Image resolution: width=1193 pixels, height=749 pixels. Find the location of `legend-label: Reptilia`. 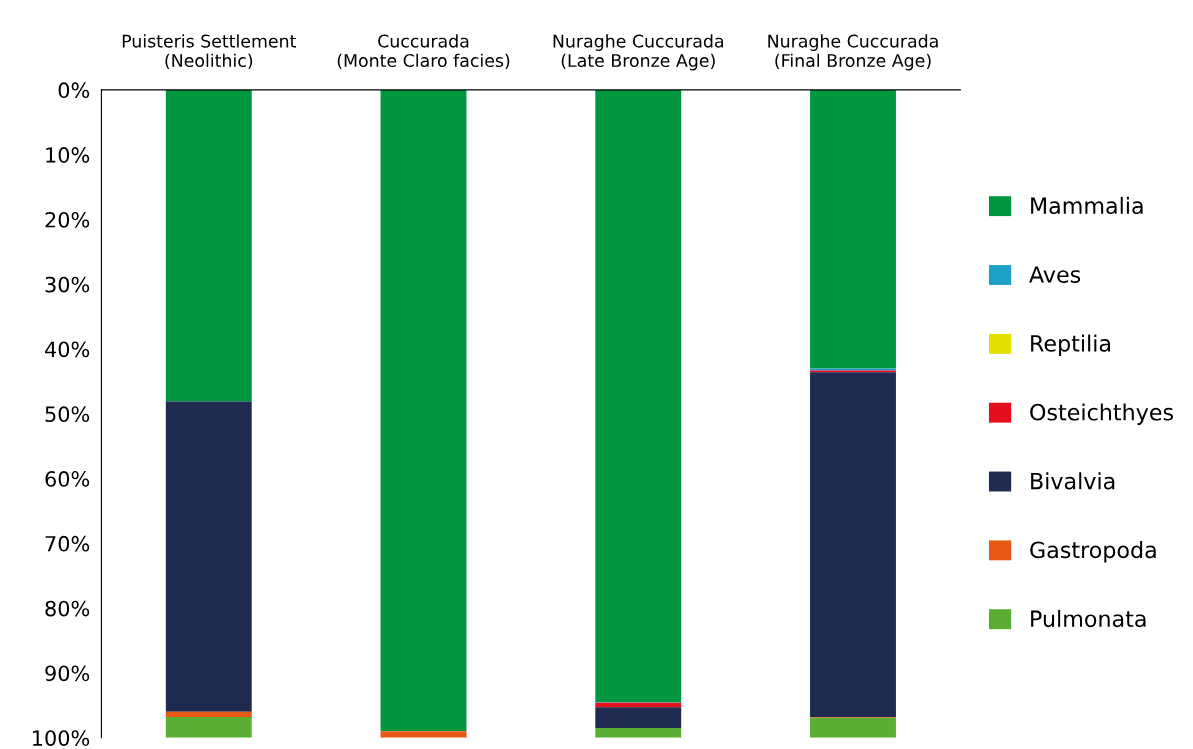

legend-label: Reptilia is located at coordinates (1071, 345).